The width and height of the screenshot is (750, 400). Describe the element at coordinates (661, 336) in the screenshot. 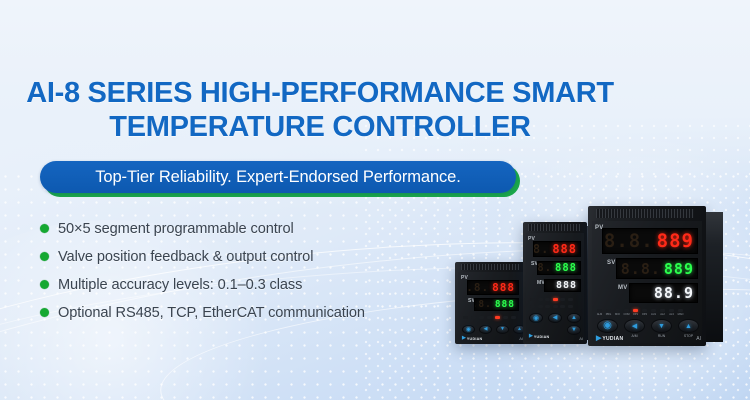

I see `run-button-label: RUN` at that location.